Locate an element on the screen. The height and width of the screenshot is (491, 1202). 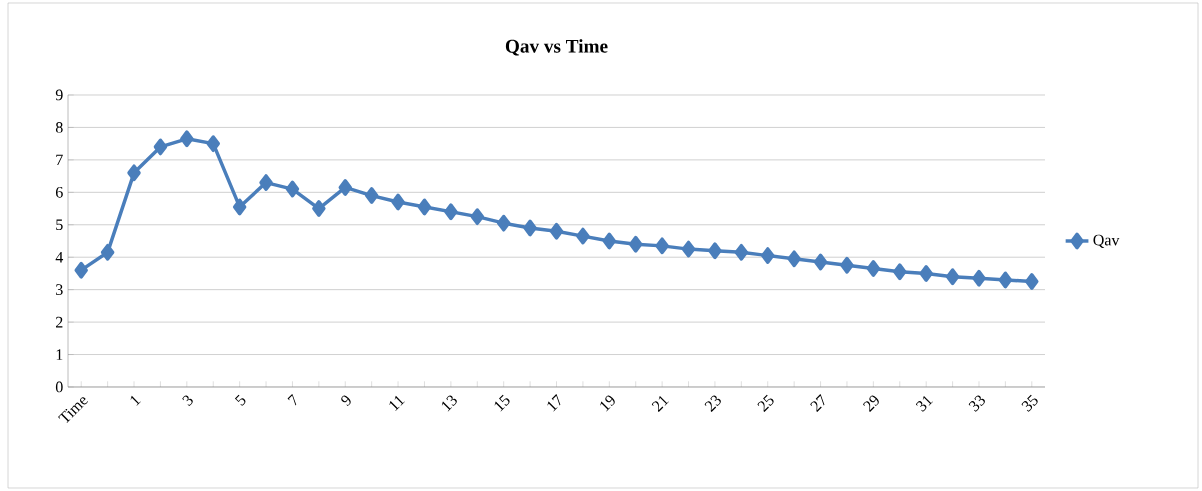
x-tick-label: 21 is located at coordinates (660, 403).